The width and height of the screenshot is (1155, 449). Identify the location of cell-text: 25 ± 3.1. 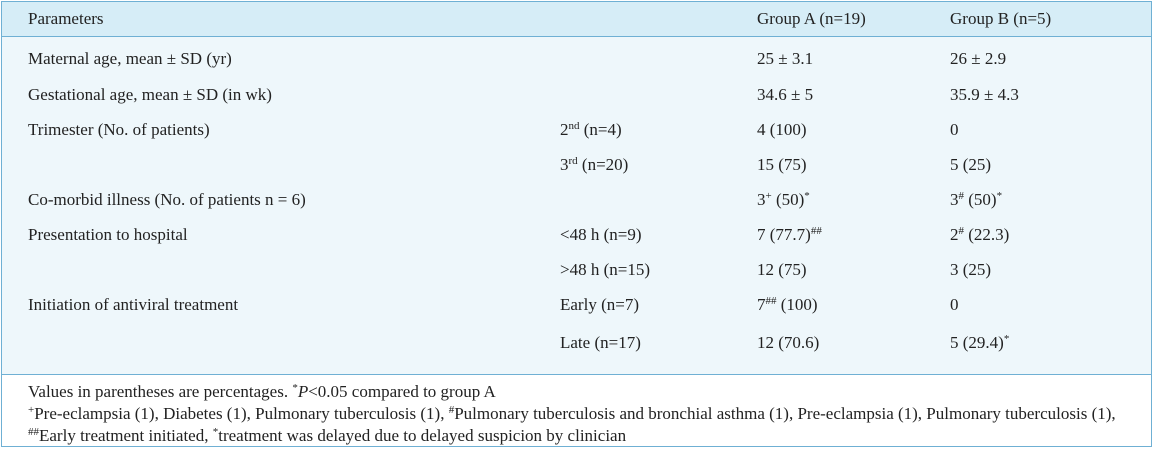
(785, 58).